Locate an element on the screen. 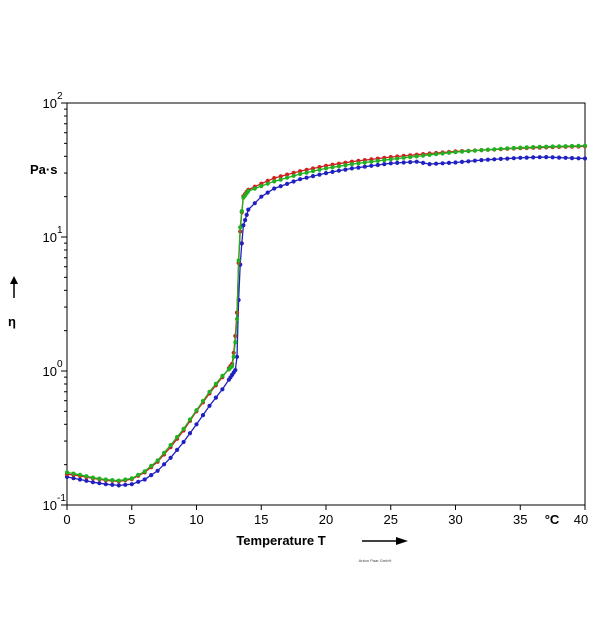 The height and width of the screenshot is (638, 600). x-unit-label: °C is located at coordinates (552, 519).